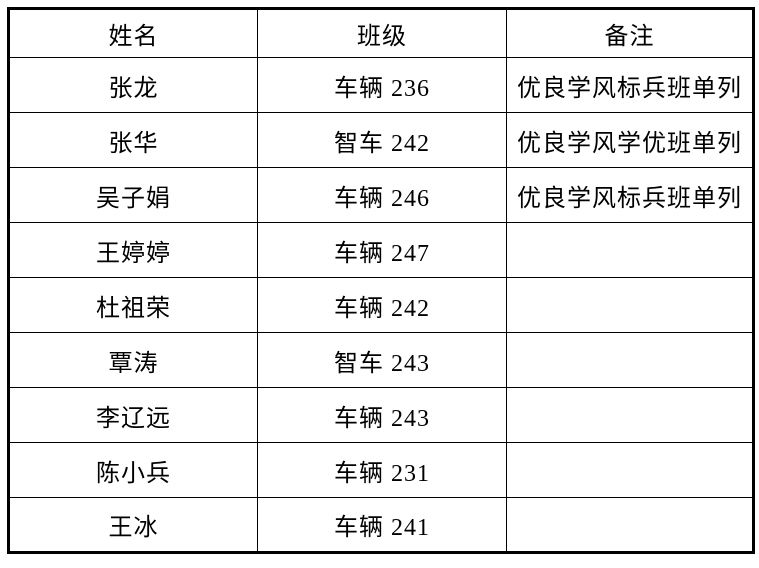 This screenshot has height=568, width=759. I want to click on table-row: 杜祖荣 车辆 242, so click(381, 305).